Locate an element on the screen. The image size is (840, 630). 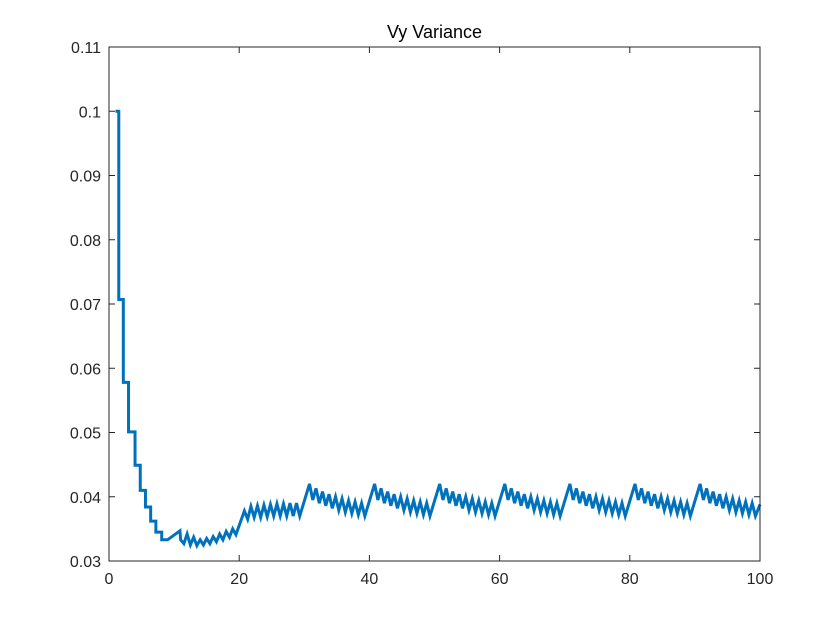
y-tick-label: 0.07 is located at coordinates (85, 305).